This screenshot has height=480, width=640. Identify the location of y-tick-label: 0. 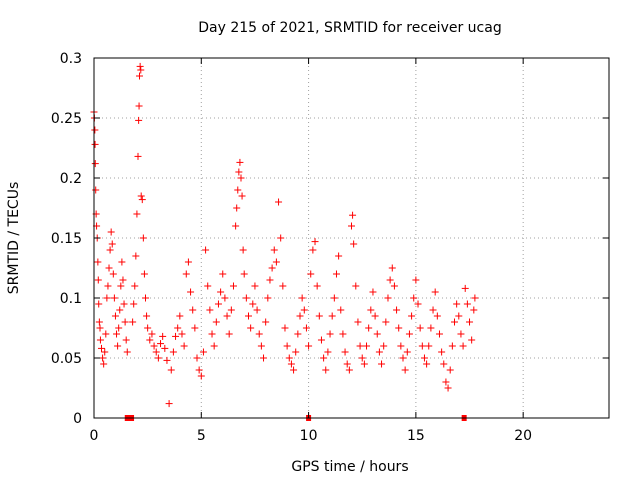
(77, 419).